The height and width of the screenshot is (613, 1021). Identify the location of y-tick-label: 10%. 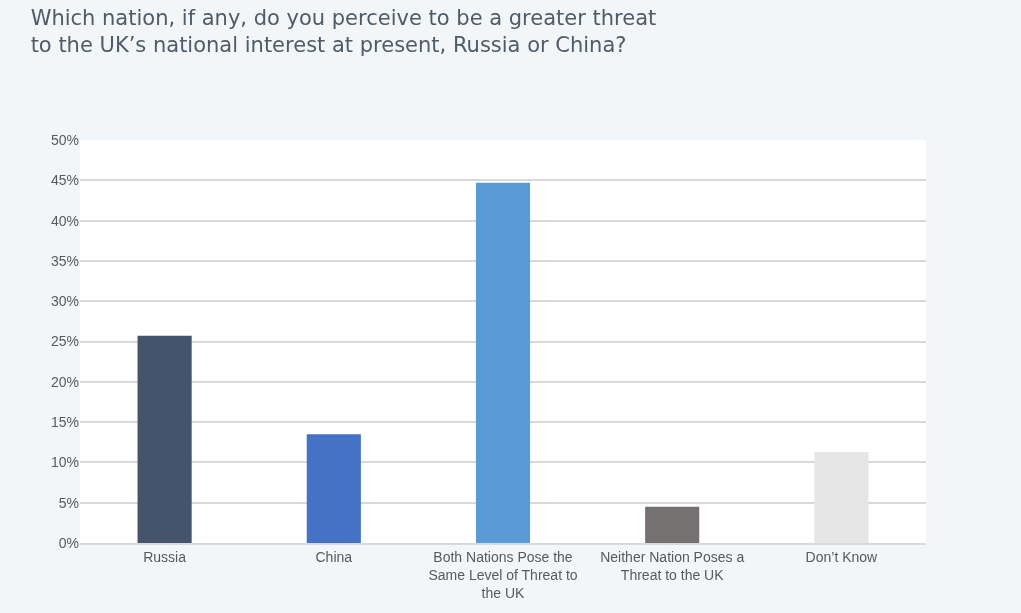
(64, 462).